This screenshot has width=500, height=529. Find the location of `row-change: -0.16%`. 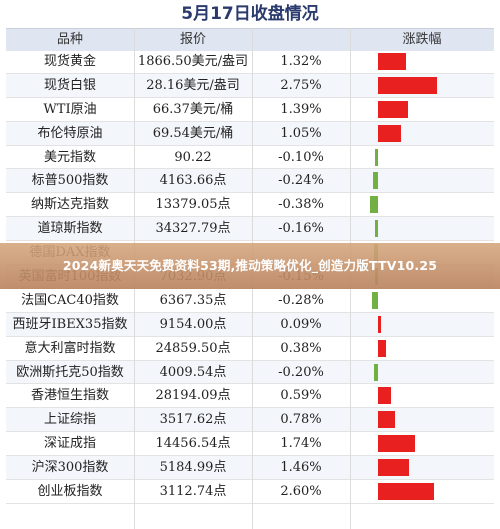

row-change: -0.16% is located at coordinates (301, 229).